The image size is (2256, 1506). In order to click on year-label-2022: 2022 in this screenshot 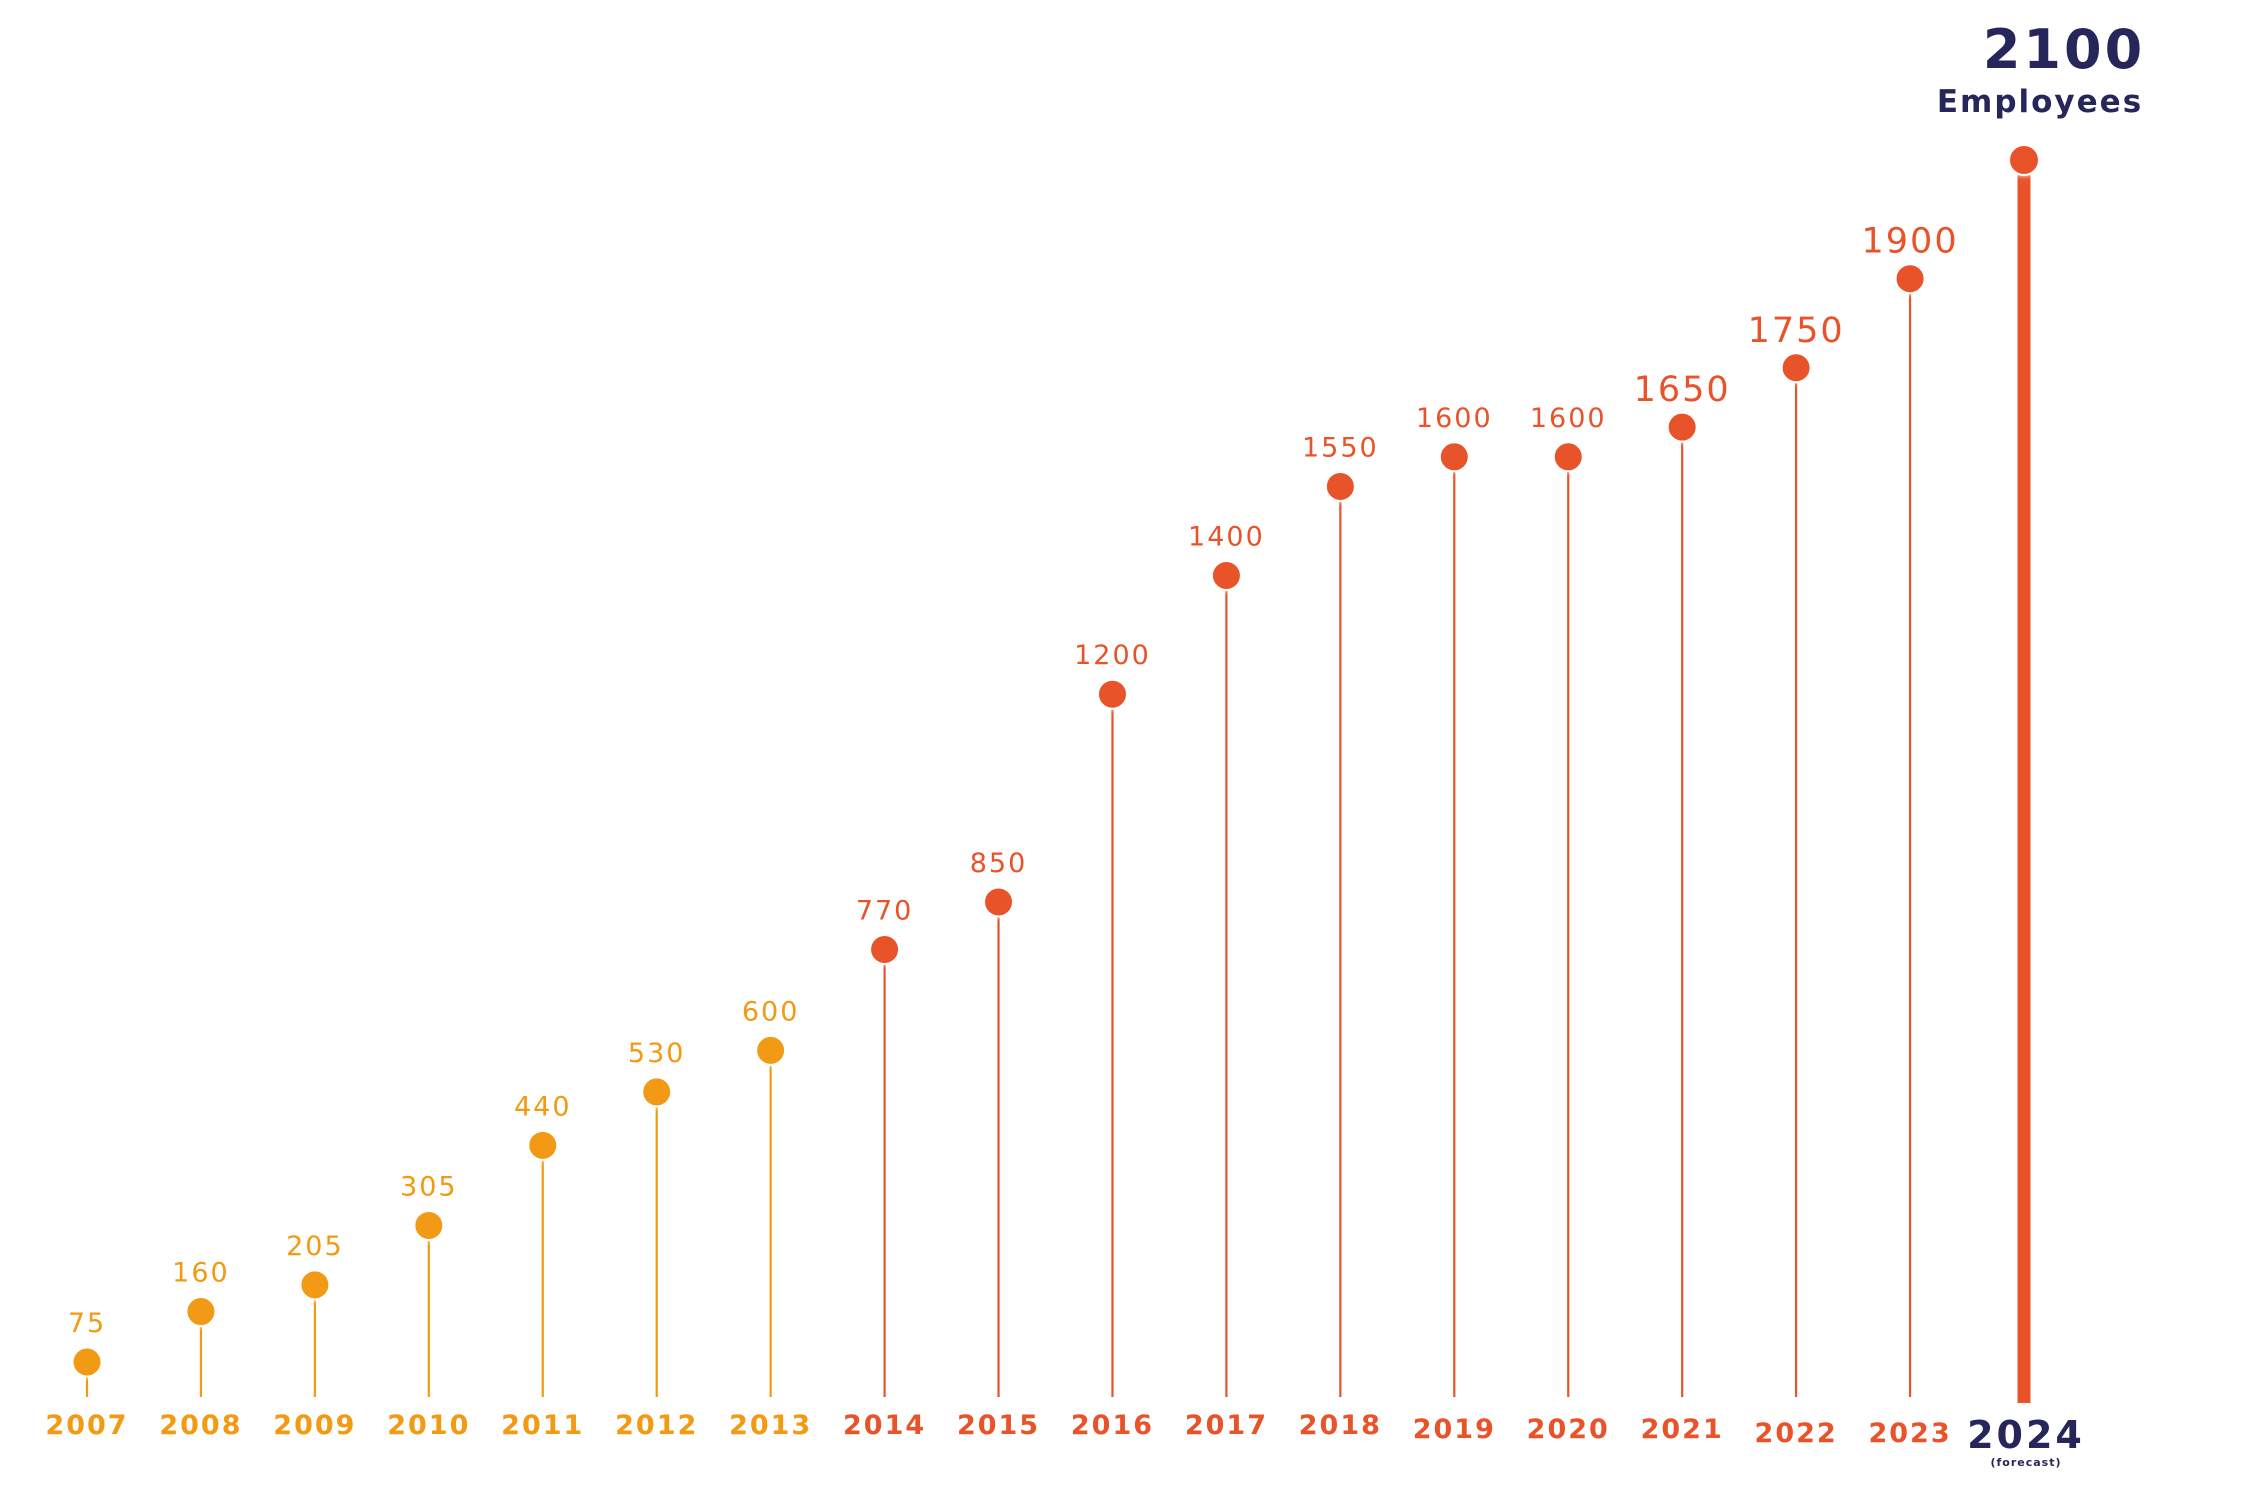, I will do `click(1796, 1433)`.